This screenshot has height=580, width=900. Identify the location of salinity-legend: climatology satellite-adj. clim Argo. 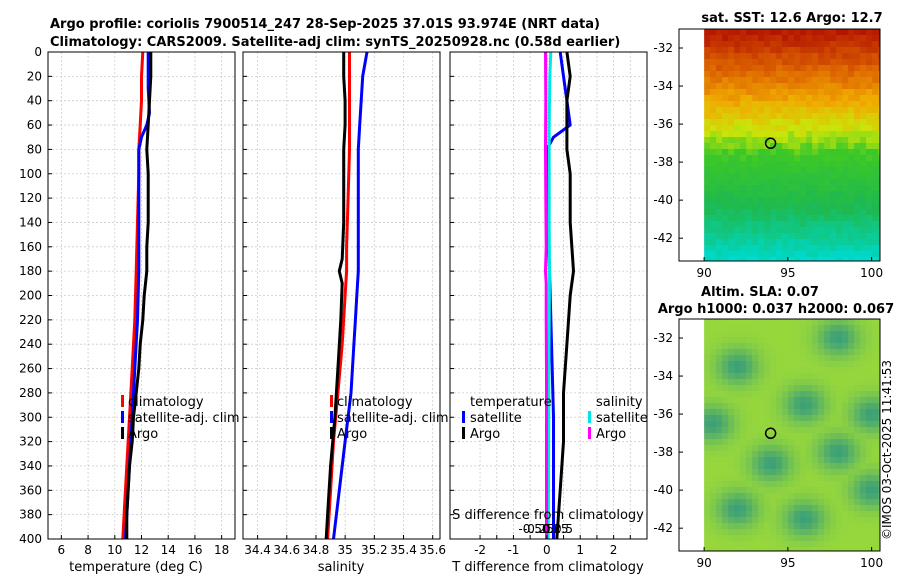
(389, 418).